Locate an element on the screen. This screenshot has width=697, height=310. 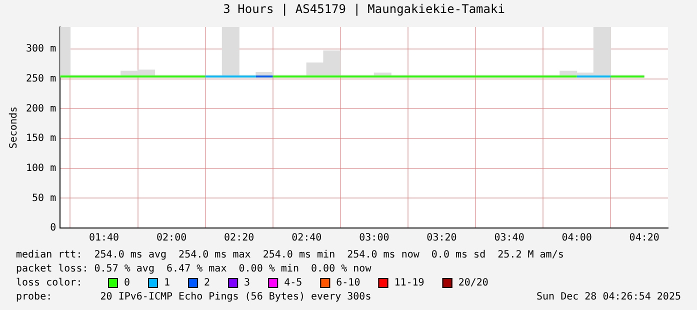
y-tick-label: 300 m is located at coordinates (41, 49).